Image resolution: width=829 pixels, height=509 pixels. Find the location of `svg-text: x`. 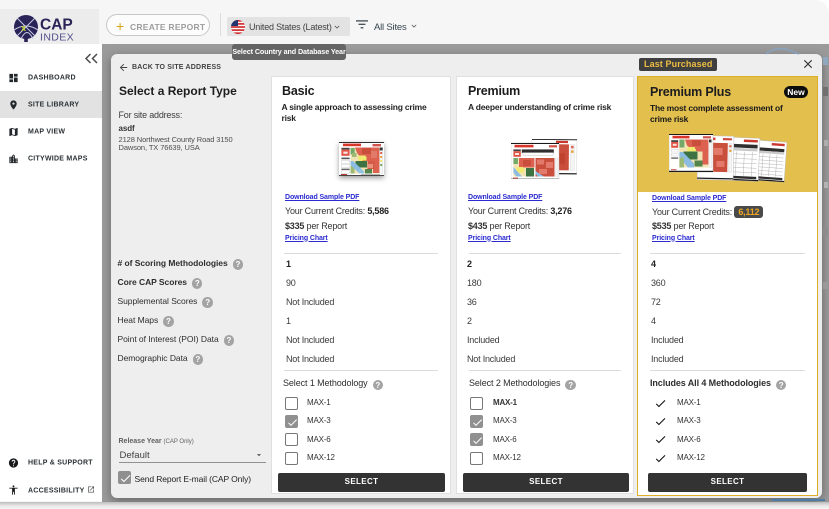

svg-text: x is located at coordinates (23, 28).